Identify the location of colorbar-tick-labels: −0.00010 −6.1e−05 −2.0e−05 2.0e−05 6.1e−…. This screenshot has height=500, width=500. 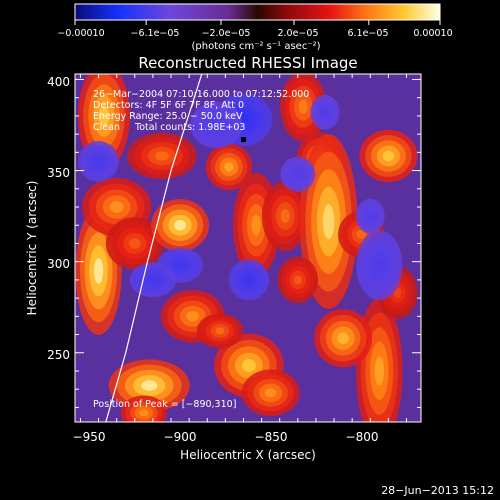
(254, 33).